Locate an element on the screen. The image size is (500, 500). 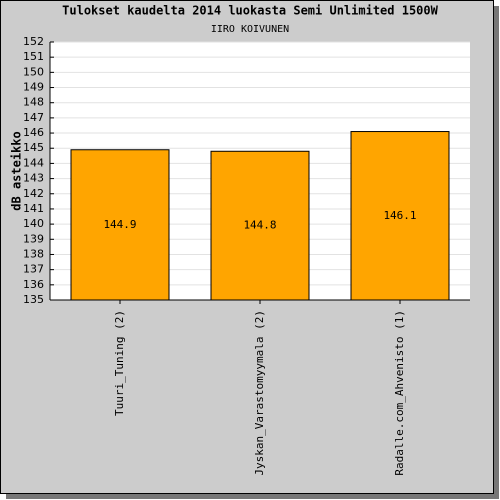
y-tick-label: 138 is located at coordinates (33, 253).